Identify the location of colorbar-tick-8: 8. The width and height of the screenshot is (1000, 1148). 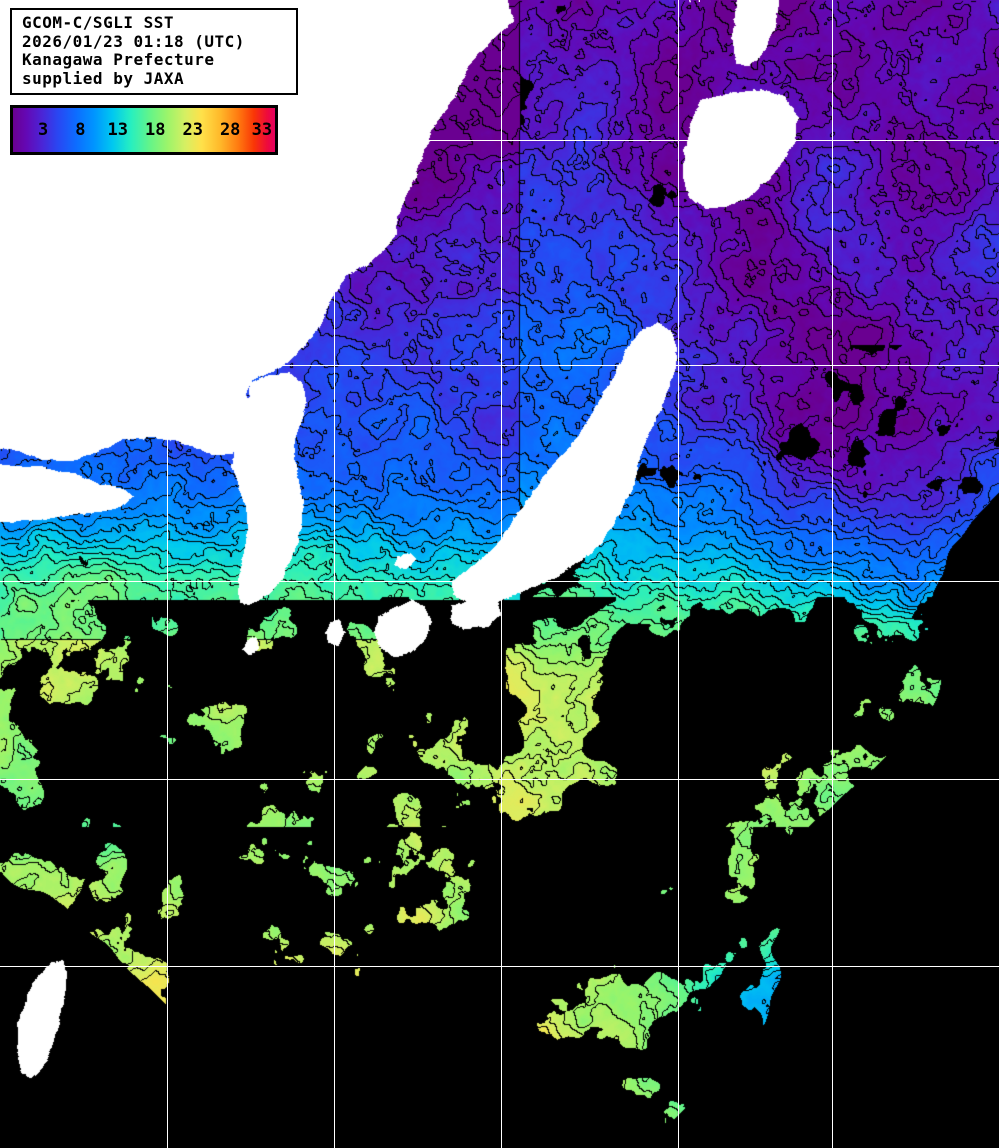
(80, 129).